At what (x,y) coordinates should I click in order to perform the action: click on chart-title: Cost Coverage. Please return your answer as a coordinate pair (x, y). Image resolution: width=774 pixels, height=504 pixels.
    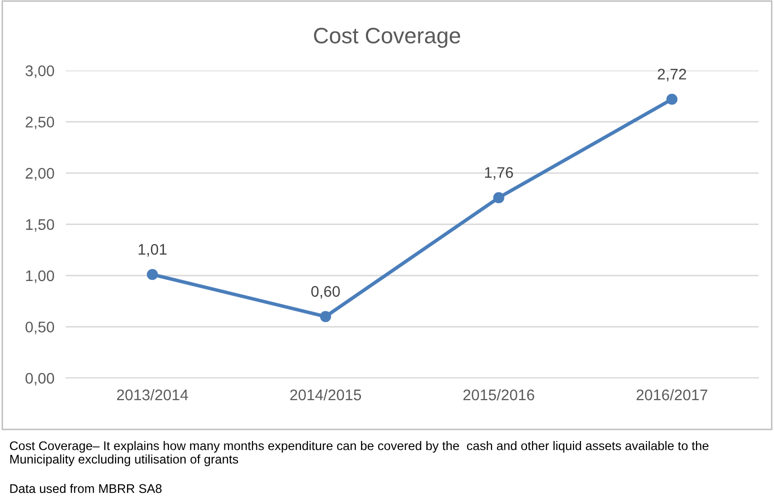
    Looking at the image, I should click on (387, 38).